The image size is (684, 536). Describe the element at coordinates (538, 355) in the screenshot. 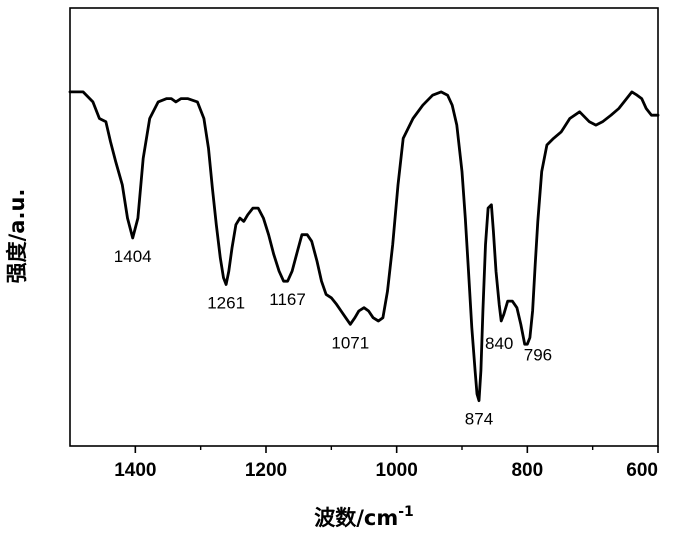

I see `peak-label-796: 796` at that location.